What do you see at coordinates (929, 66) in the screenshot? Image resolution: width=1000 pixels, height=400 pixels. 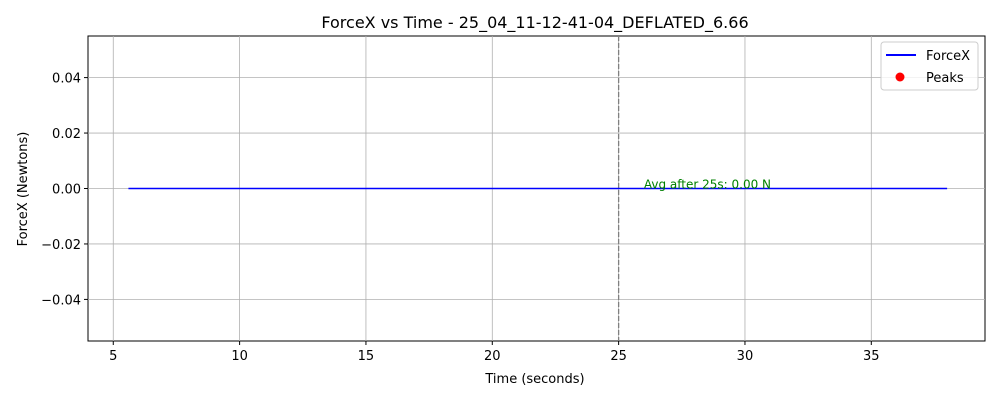 I see `legend: ForceX Peaks` at bounding box center [929, 66].